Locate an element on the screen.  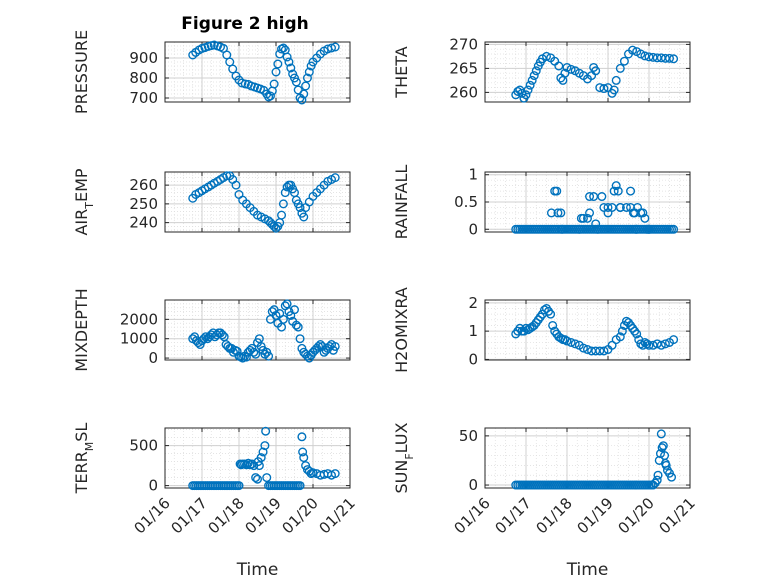
y-tick-label: 0.5 is located at coordinates (466, 202).